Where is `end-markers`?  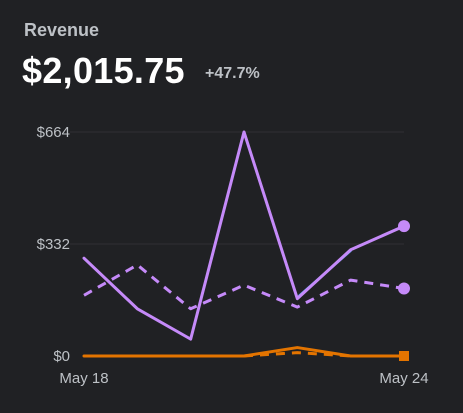 end-markers is located at coordinates (404, 290).